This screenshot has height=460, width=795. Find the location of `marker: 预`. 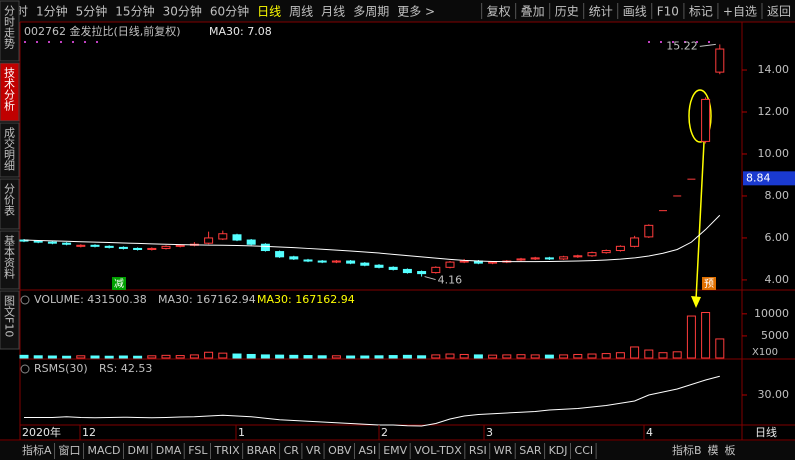

marker: 预 is located at coordinates (709, 284).